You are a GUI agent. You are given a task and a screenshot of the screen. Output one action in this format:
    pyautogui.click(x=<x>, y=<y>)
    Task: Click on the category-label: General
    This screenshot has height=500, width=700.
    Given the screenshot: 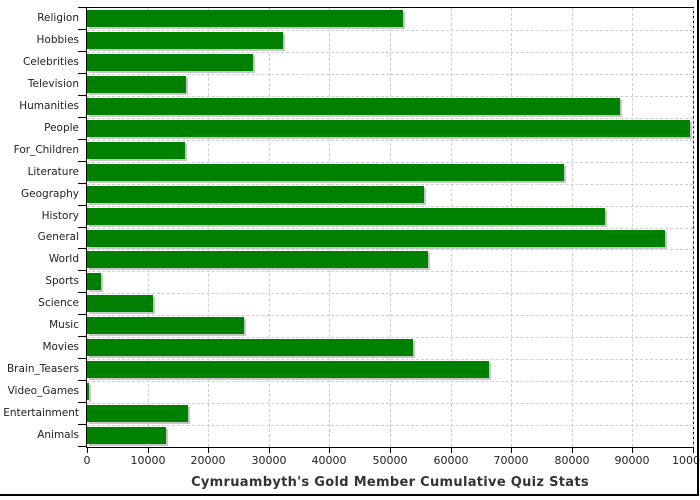 What is the action you would take?
    pyautogui.click(x=58, y=237)
    